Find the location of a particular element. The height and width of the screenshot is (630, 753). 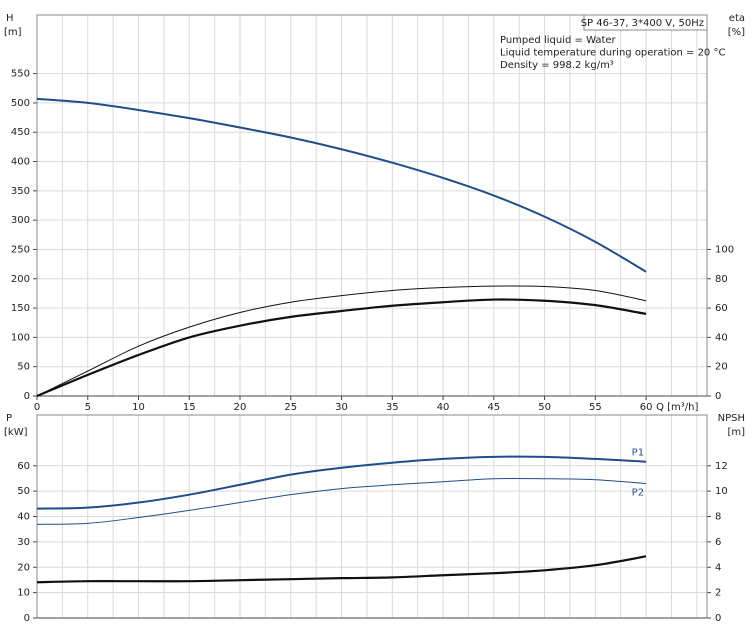

x-tick-label: 30 is located at coordinates (341, 407).